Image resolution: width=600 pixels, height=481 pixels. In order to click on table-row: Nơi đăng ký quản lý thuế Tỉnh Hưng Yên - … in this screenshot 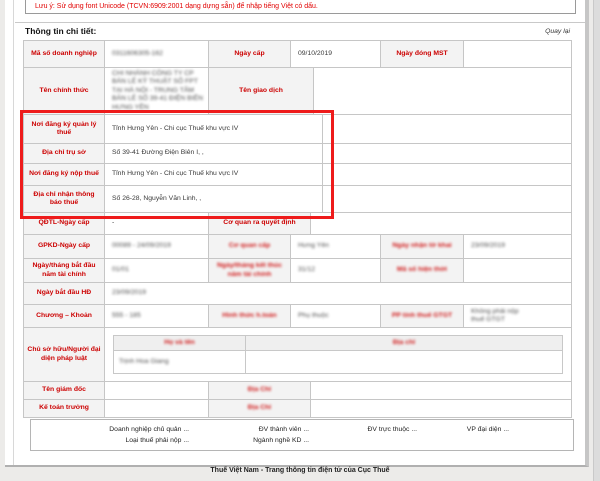, I will do `click(298, 129)`.